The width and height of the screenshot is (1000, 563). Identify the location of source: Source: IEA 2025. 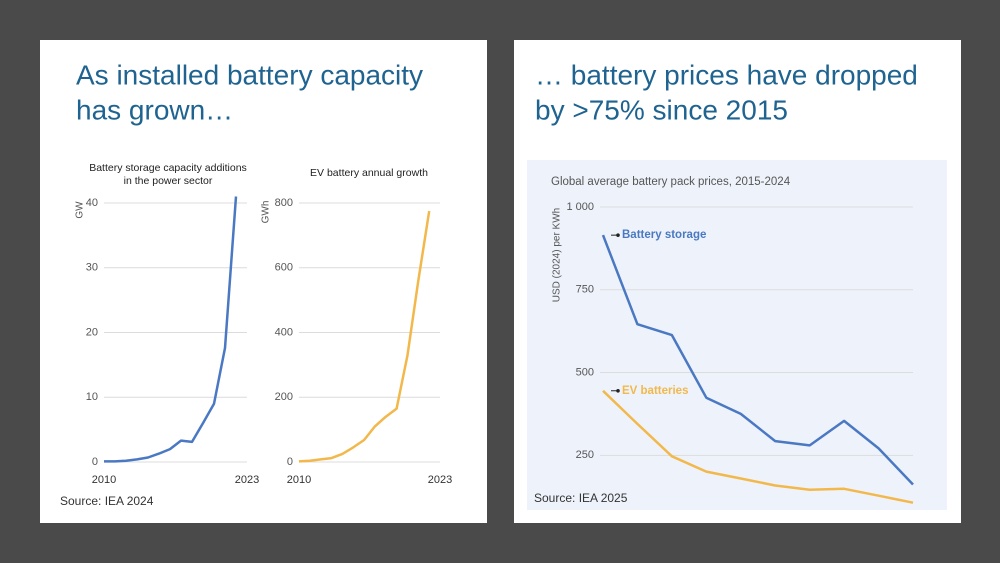
(581, 498).